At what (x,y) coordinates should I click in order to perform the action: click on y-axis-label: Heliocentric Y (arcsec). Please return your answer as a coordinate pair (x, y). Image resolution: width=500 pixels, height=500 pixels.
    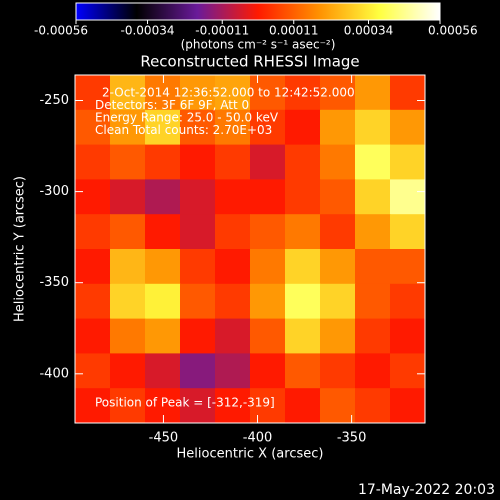
    Looking at the image, I should click on (20, 249).